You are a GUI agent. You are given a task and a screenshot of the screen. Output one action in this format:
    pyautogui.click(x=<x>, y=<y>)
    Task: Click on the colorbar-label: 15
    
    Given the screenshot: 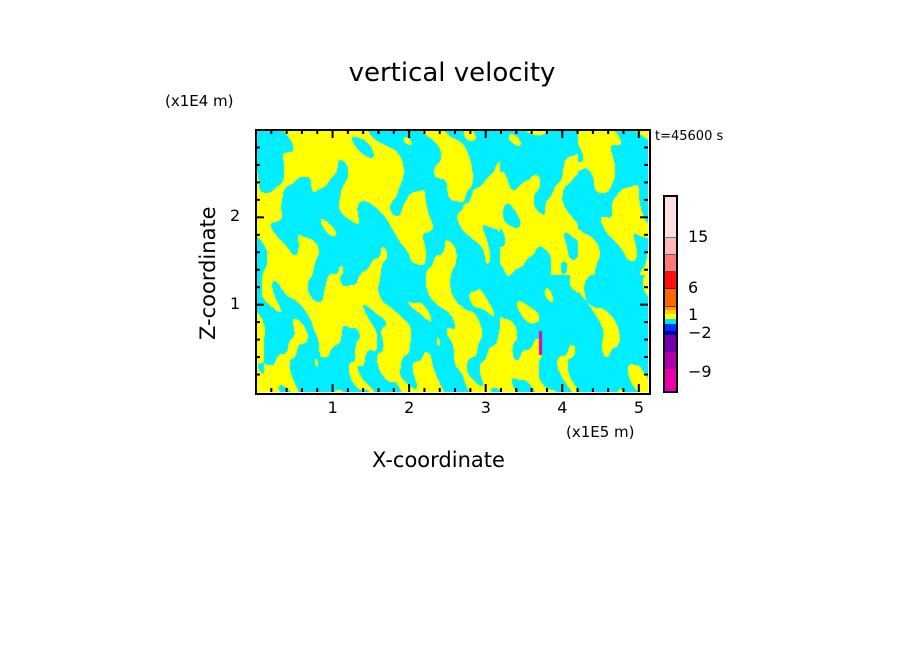 What is the action you would take?
    pyautogui.click(x=698, y=236)
    